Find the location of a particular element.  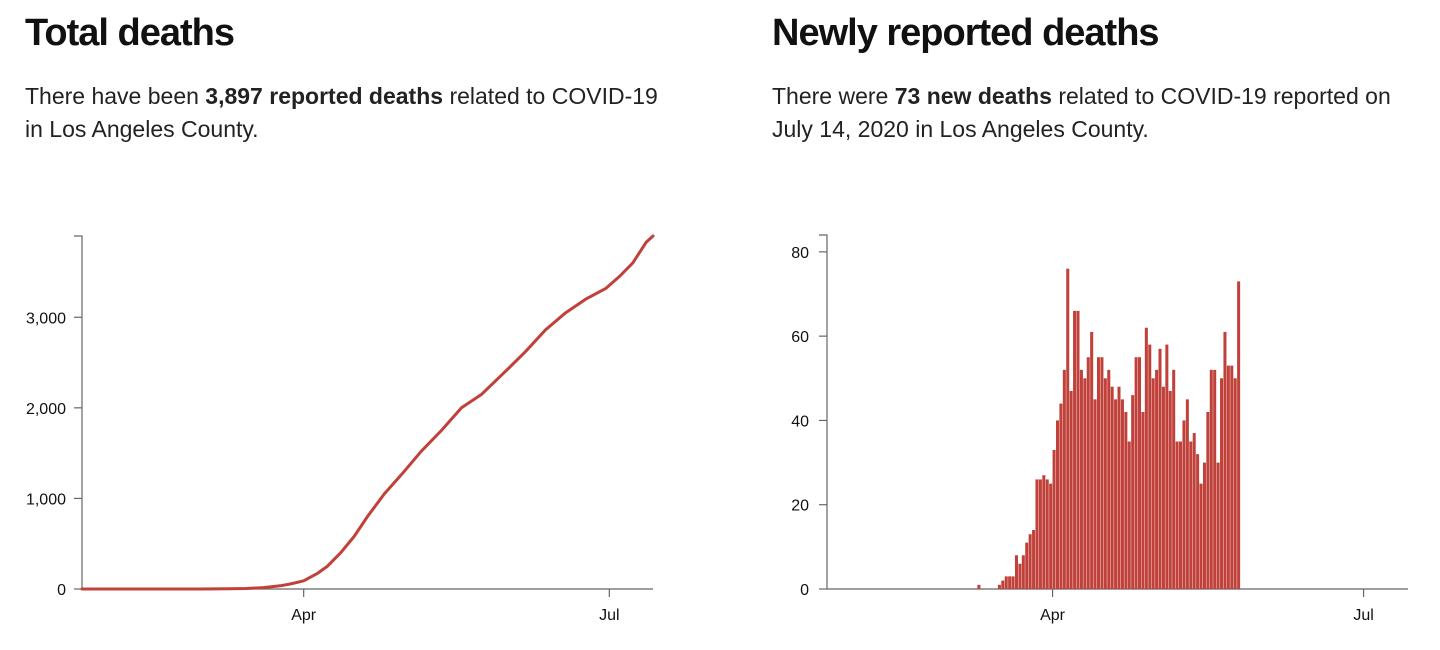

summary-highlight: 73 new deaths is located at coordinates (973, 96).